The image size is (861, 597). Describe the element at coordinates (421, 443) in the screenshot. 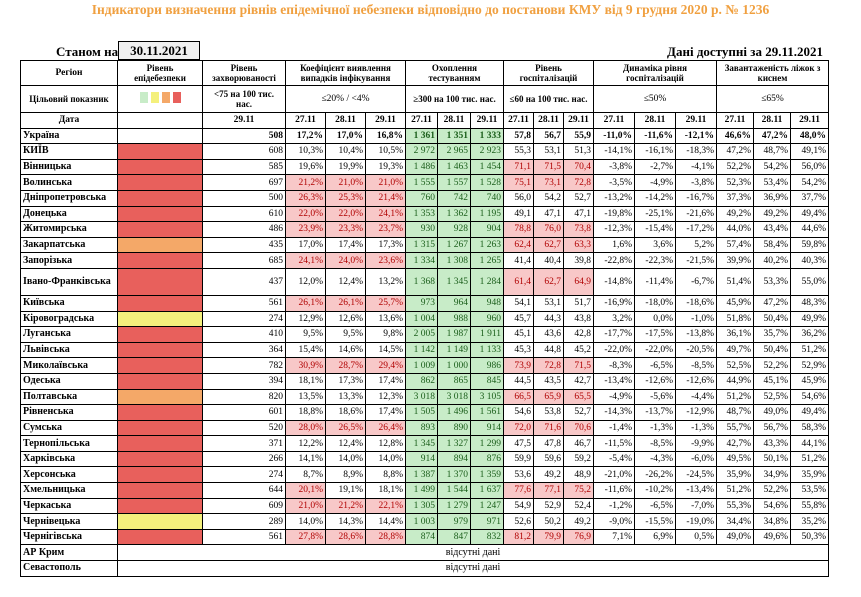

I see `testing-cell: 1 345` at that location.